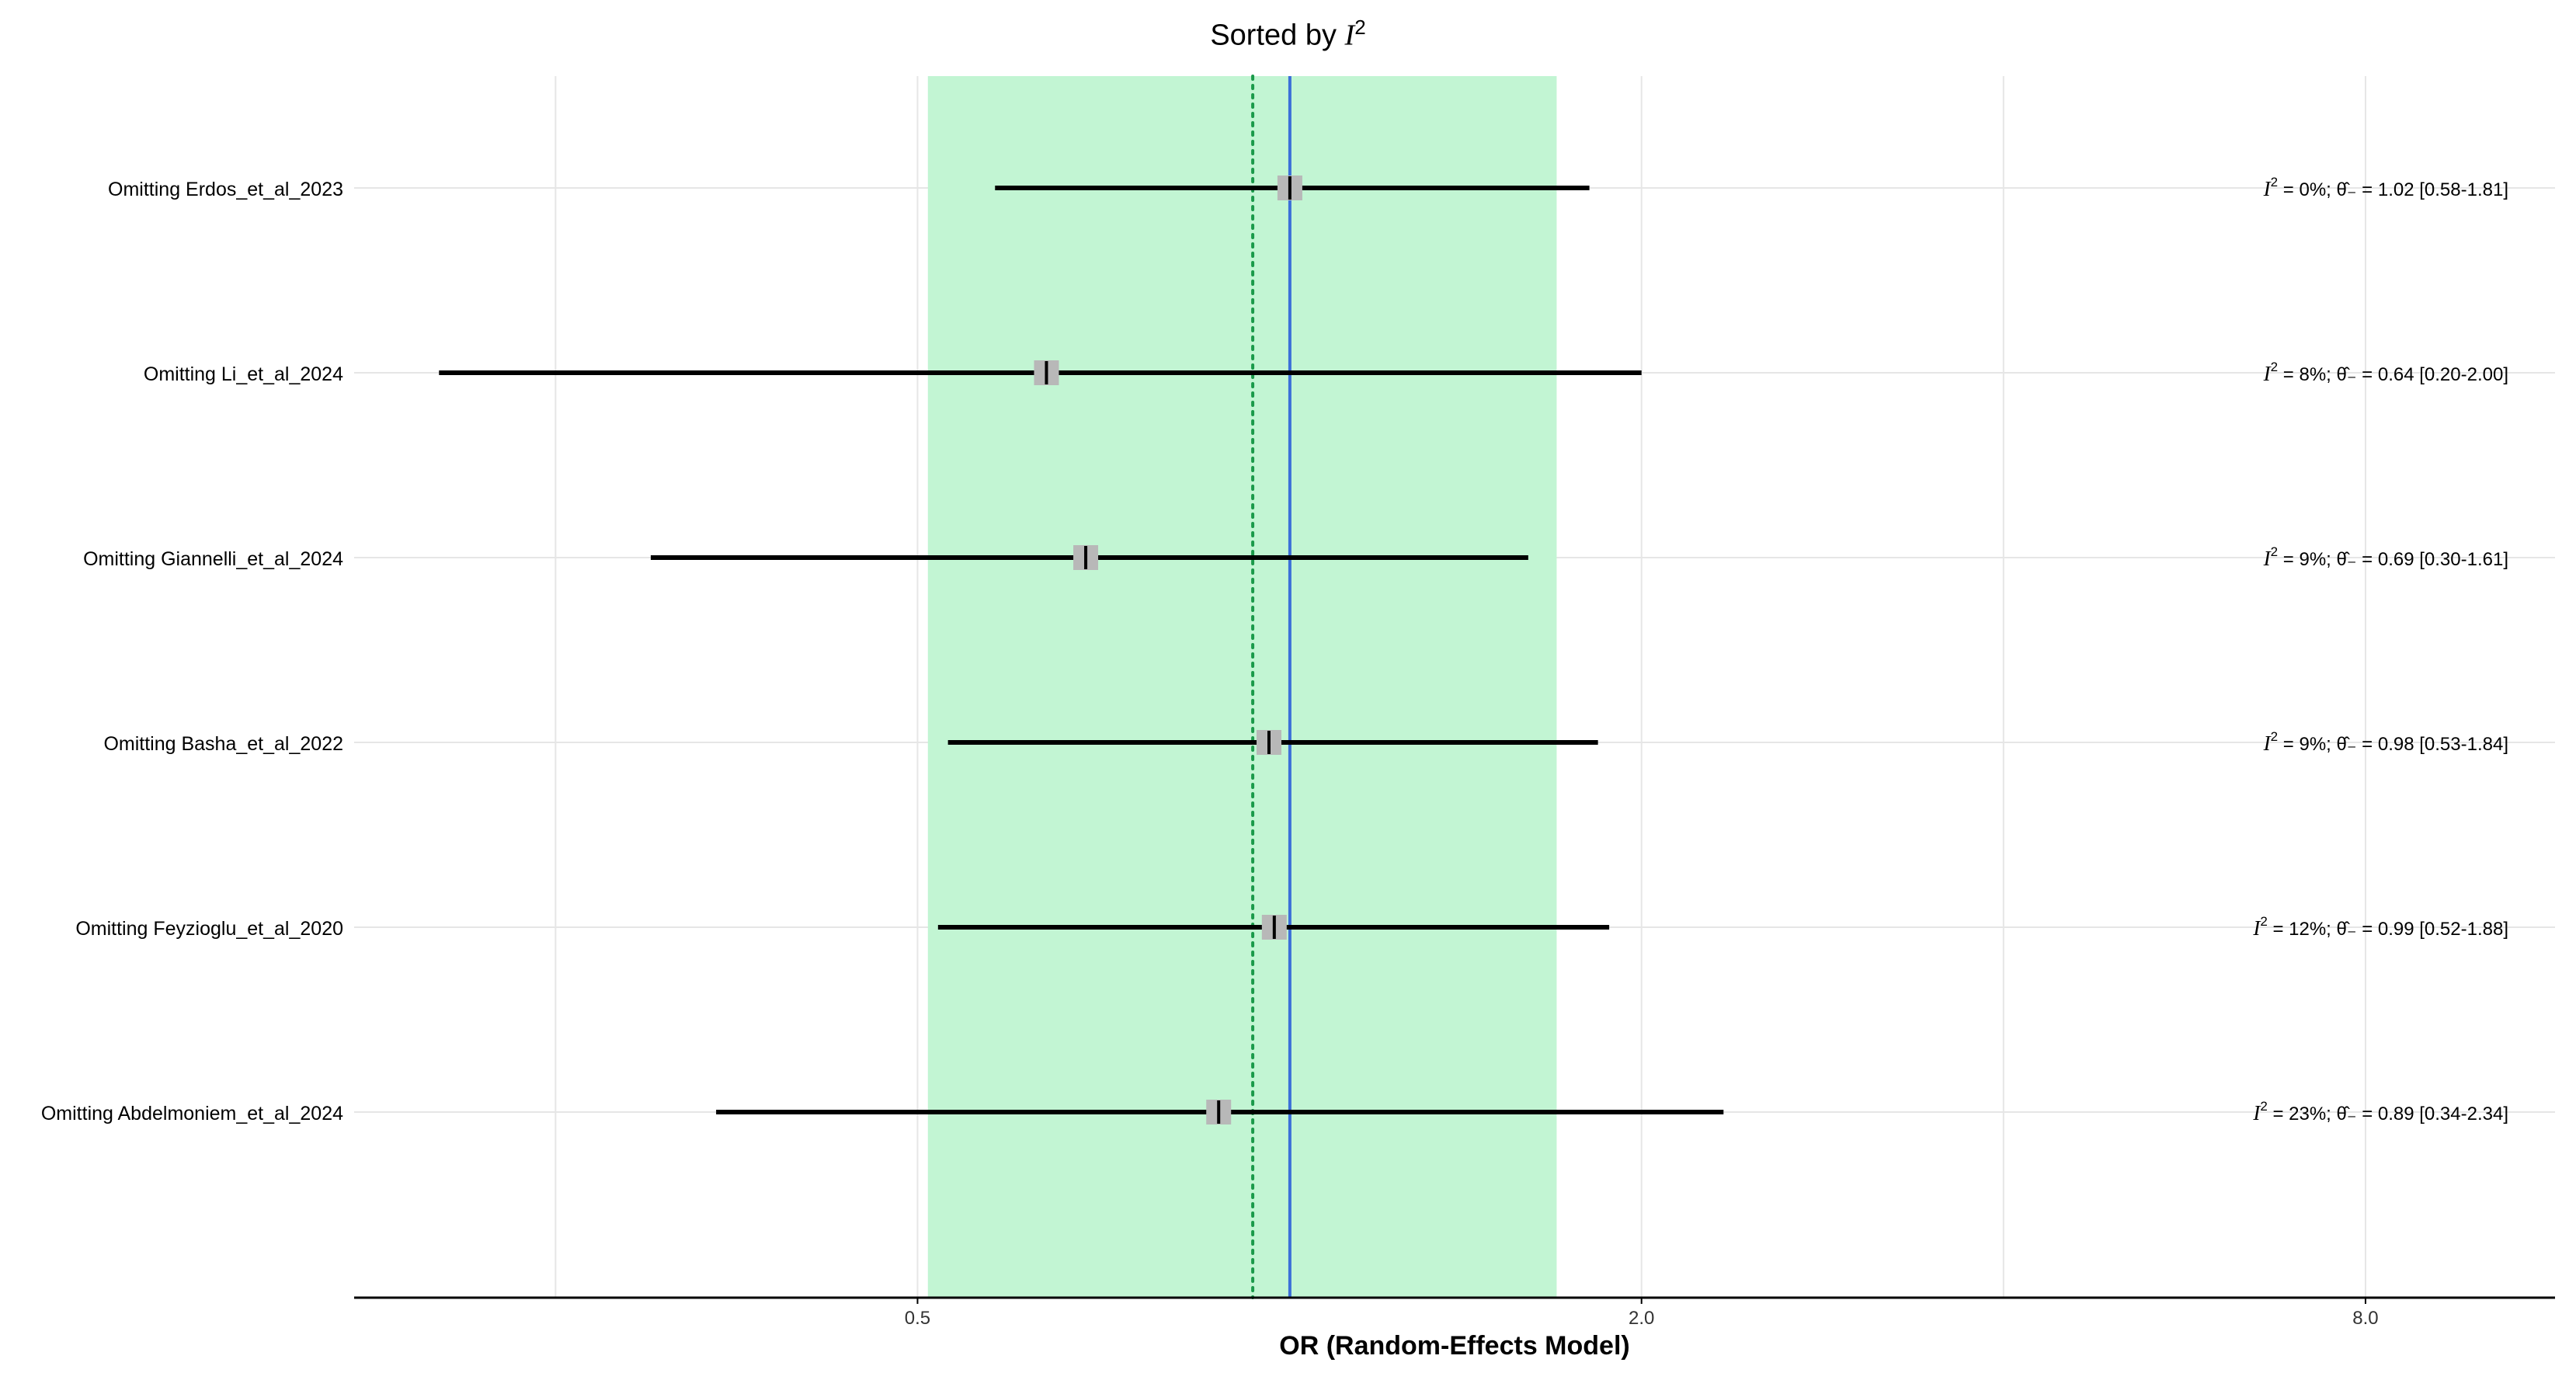 The width and height of the screenshot is (2576, 1373). Describe the element at coordinates (223, 744) in the screenshot. I see `study-label: Omitting Basha_et_al_2022` at that location.